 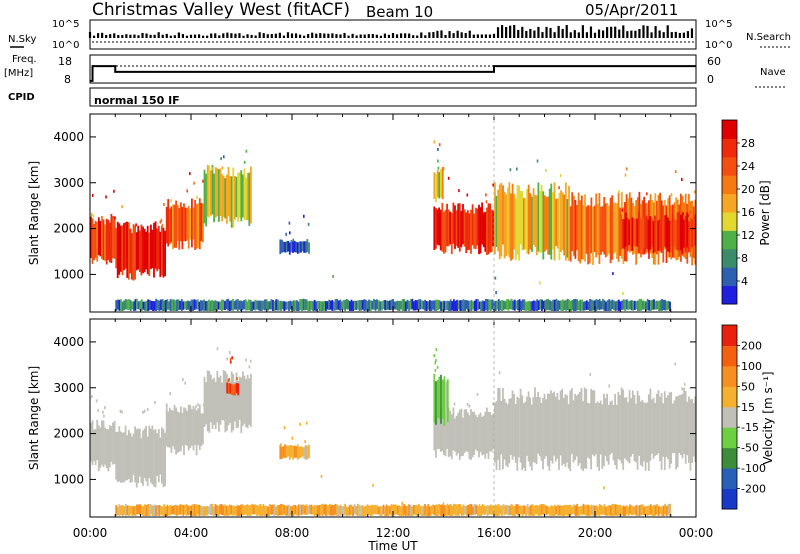 What do you see at coordinates (696, 533) in the screenshot?
I see `time-tick-label: 00:00` at bounding box center [696, 533].